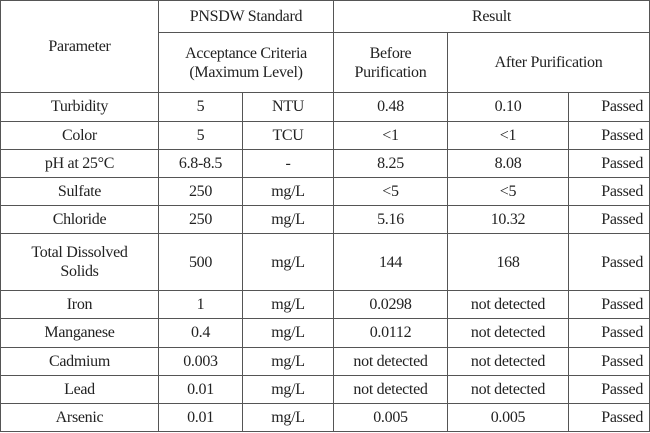  Describe the element at coordinates (288, 135) in the screenshot. I see `table-cell: TCU` at that location.